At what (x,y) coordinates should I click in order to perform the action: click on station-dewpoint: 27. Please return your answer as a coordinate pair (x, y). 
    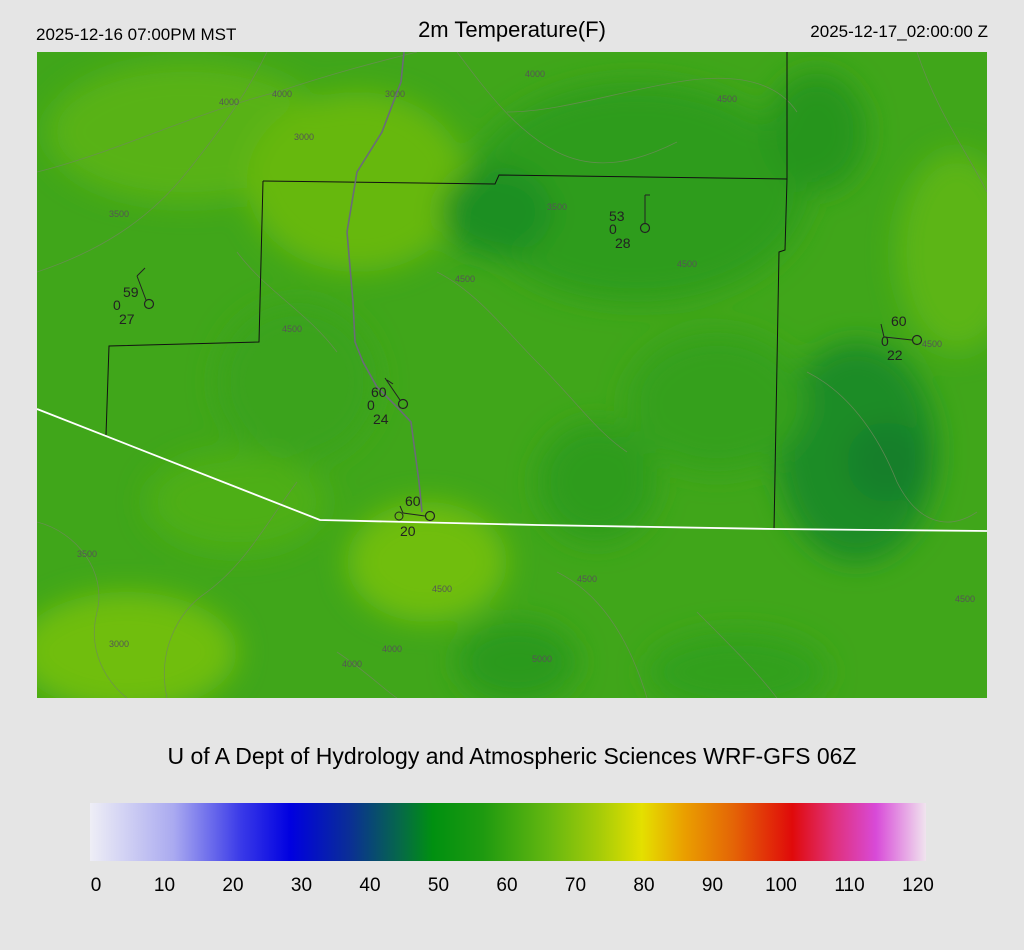
    Looking at the image, I should click on (127, 319).